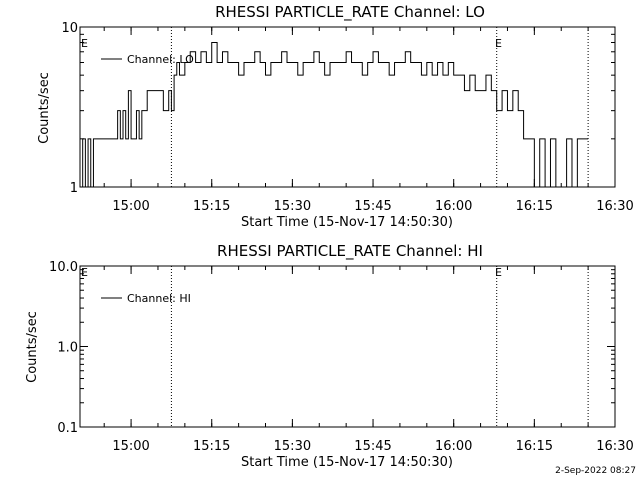 The image size is (640, 480). I want to click on panel-hi-x-tick-label: 15:00, so click(130, 446).